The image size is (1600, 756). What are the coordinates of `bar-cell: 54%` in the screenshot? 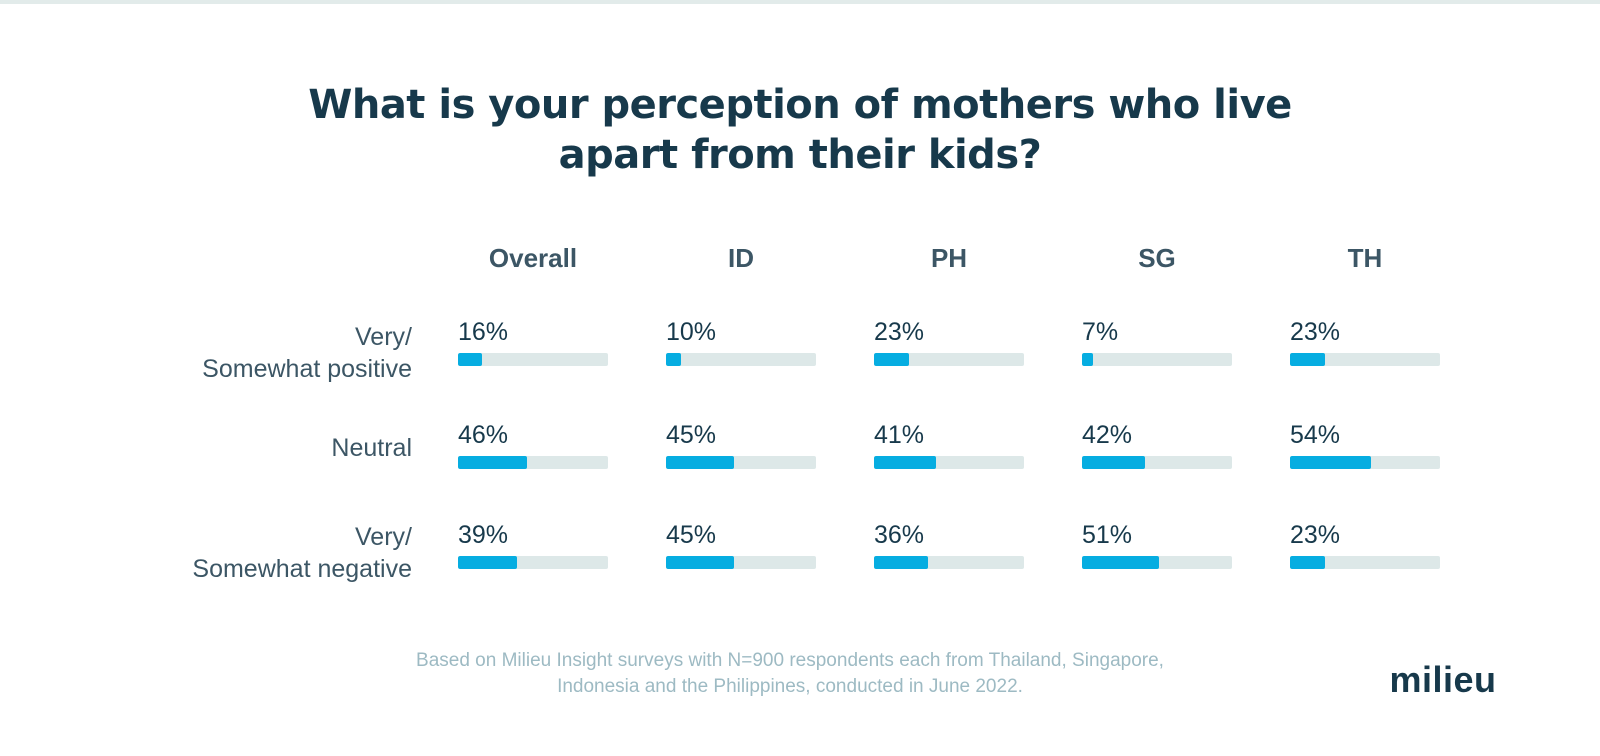 It's located at (1365, 445).